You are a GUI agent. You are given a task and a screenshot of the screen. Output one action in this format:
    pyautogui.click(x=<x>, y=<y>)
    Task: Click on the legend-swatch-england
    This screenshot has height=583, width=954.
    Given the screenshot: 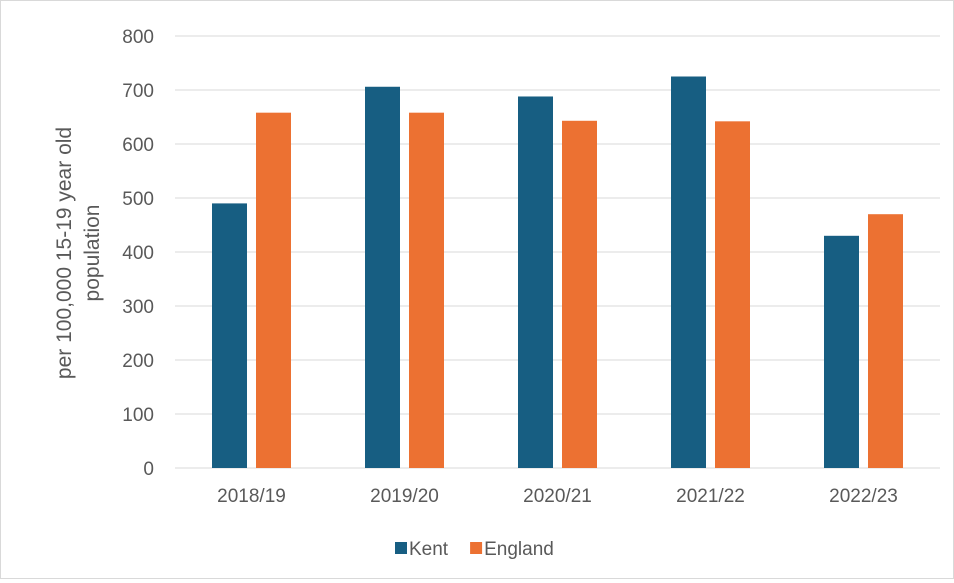 What is the action you would take?
    pyautogui.click(x=476, y=548)
    